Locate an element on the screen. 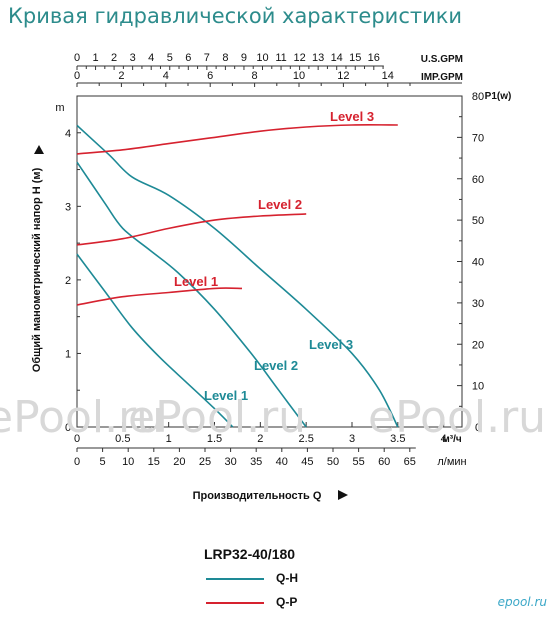 The image size is (553, 617). qp-label-2: Level 2 is located at coordinates (280, 204).